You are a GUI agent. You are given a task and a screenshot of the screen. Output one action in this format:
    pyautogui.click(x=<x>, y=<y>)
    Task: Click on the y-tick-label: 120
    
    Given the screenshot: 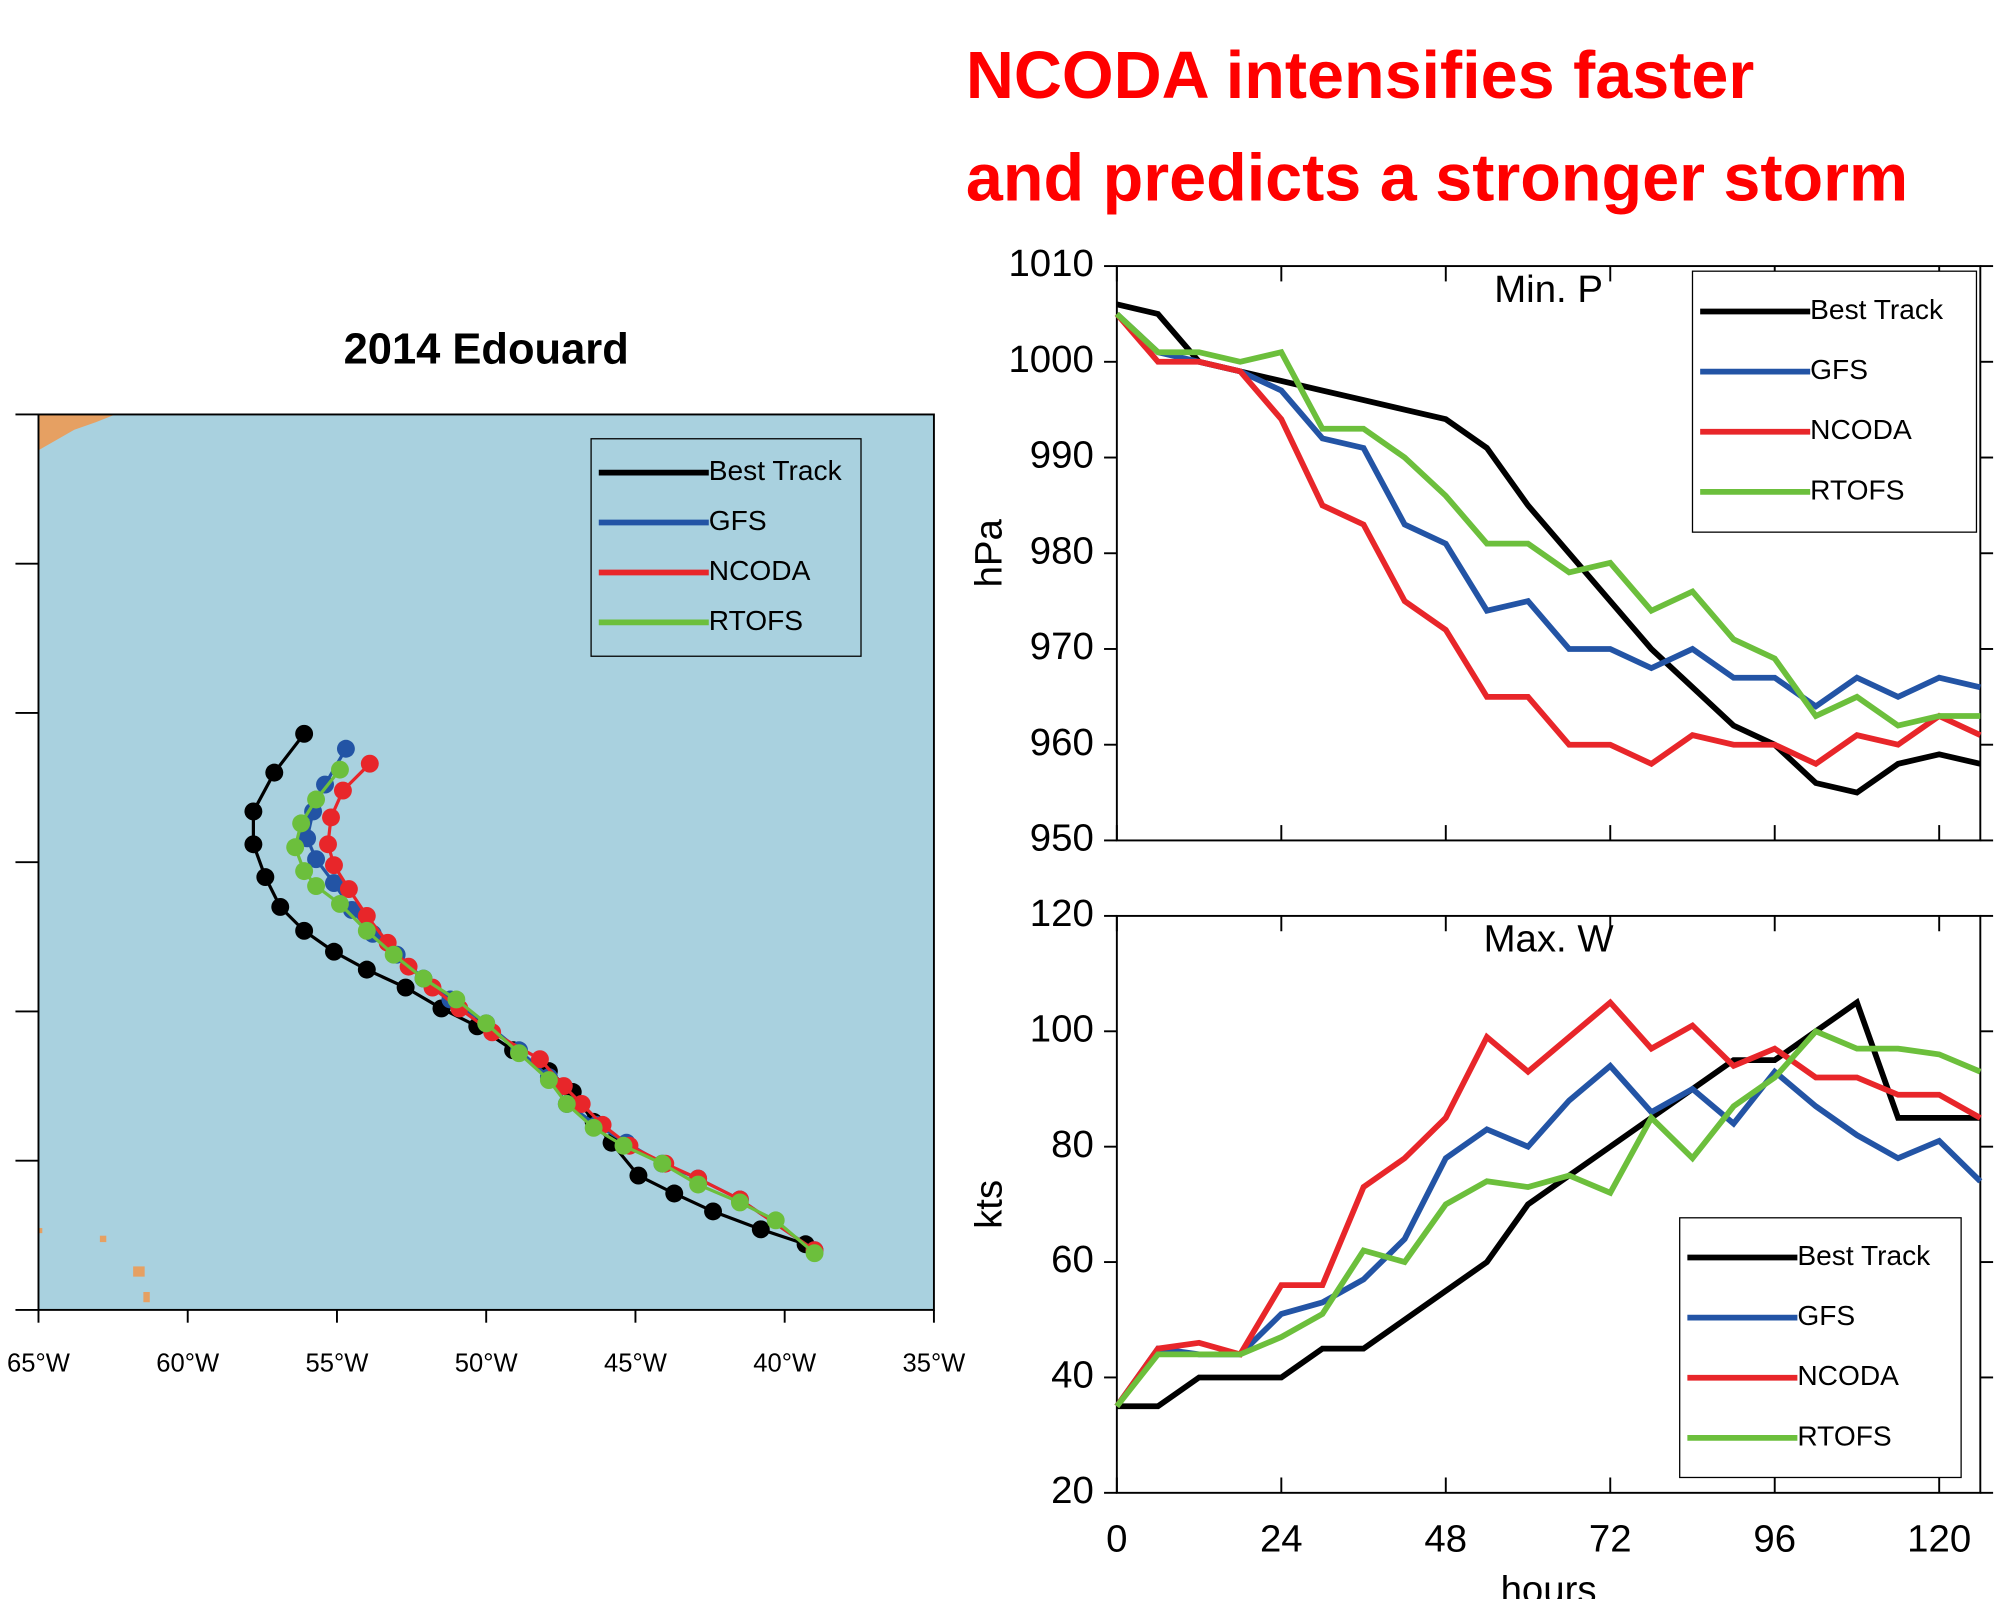 What is the action you would take?
    pyautogui.click(x=1062, y=913)
    